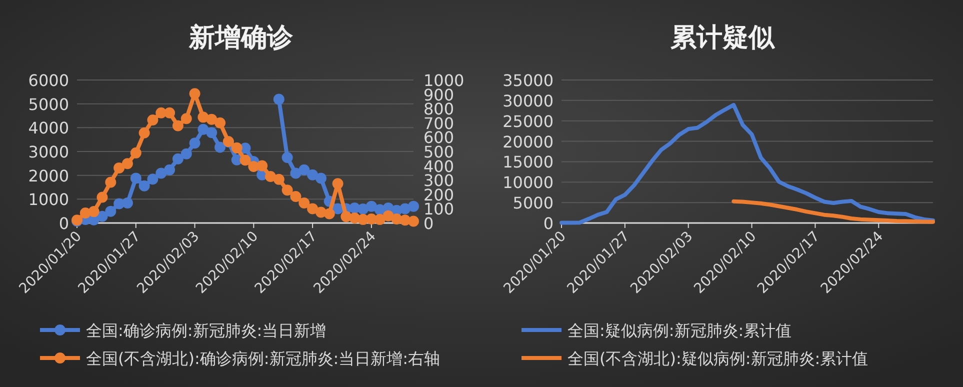 Image resolution: width=963 pixels, height=387 pixels. Describe the element at coordinates (680, 330) in the screenshot. I see `legend-label: 全国:疑似病例:新冠肺炎:累计值` at that location.